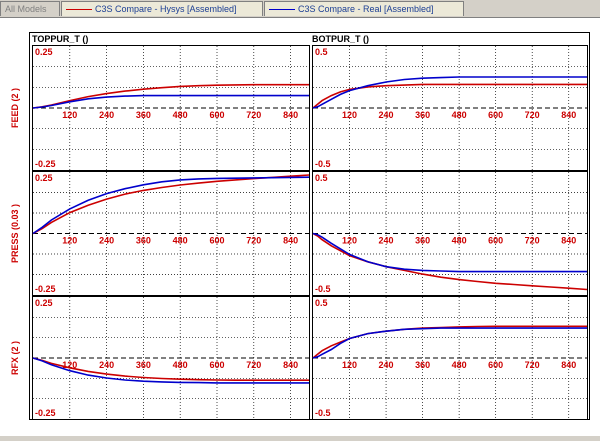  What do you see at coordinates (15, 108) in the screenshot?
I see `y-axis-label: FEED (2 )` at bounding box center [15, 108].